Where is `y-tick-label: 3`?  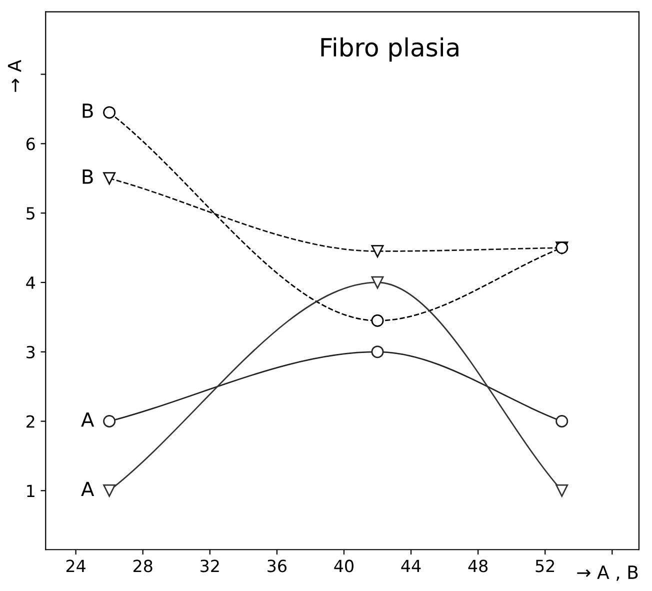 y-tick-label: 3 is located at coordinates (30, 352).